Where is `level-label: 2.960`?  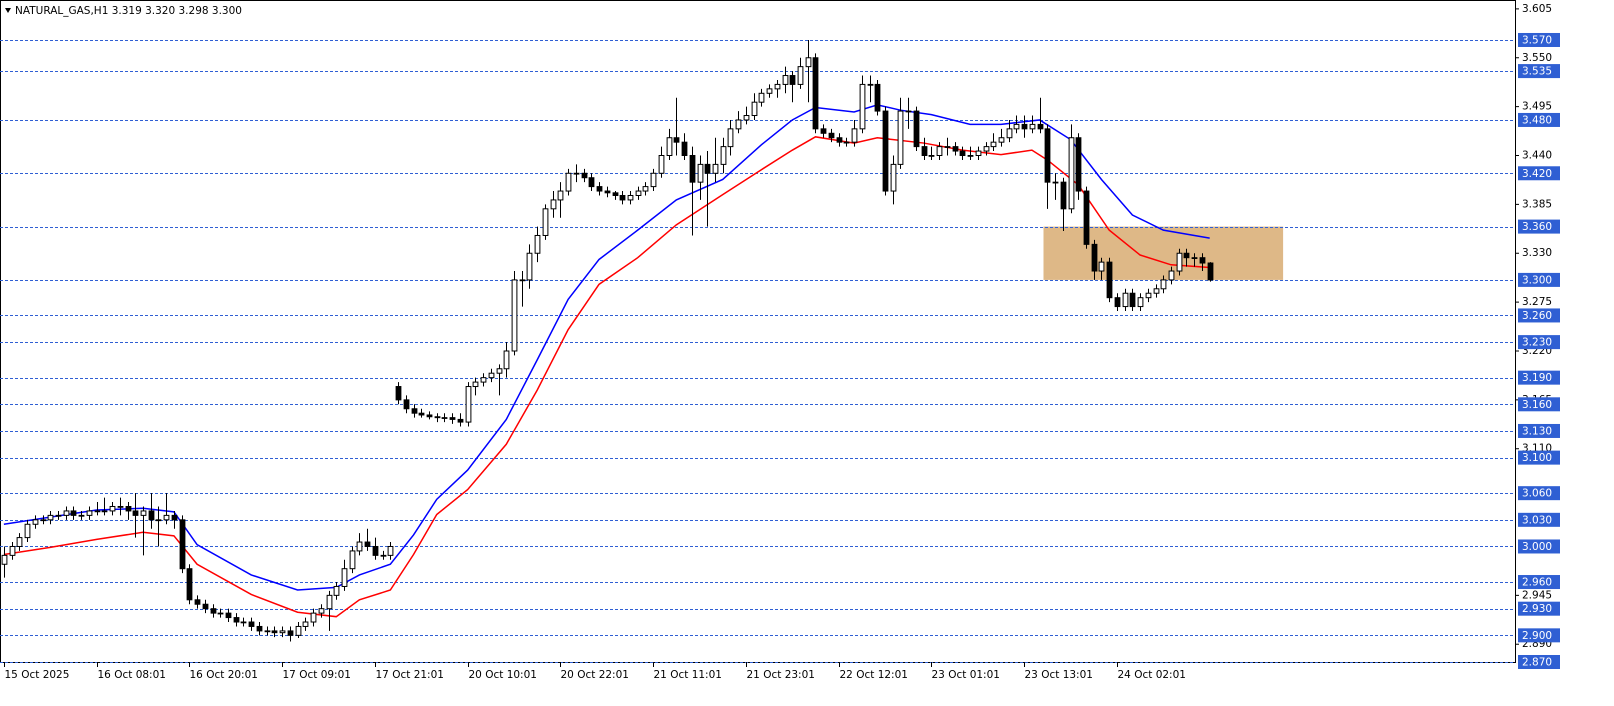 level-label: 2.960 is located at coordinates (1537, 583).